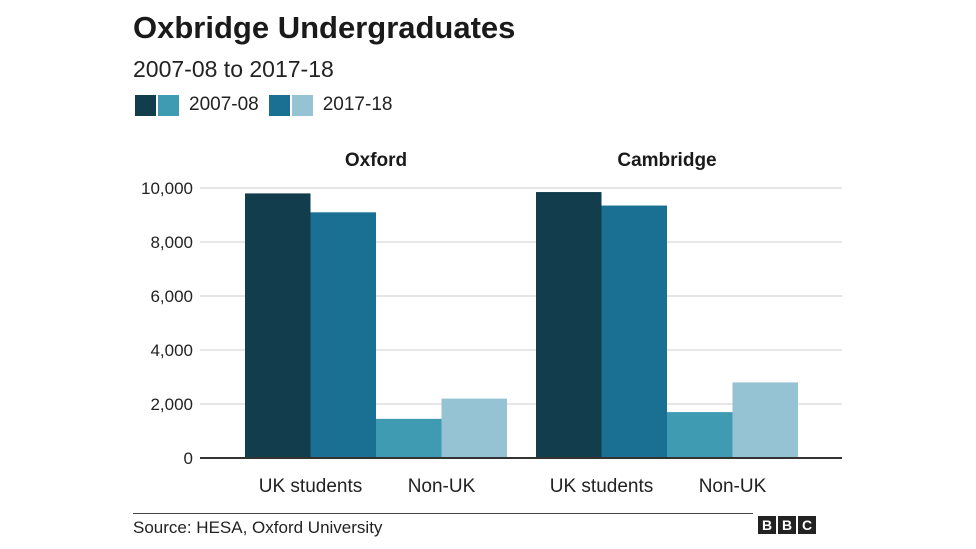 The image size is (976, 549). I want to click on legend-item-2017-18: 2017-18, so click(330, 105).